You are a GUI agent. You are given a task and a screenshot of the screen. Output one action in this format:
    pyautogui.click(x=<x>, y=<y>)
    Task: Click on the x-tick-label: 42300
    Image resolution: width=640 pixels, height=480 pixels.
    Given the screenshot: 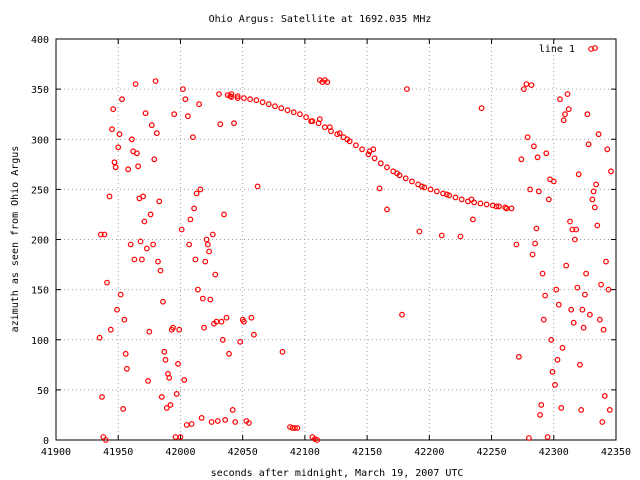 What is the action you would take?
    pyautogui.click(x=554, y=452)
    